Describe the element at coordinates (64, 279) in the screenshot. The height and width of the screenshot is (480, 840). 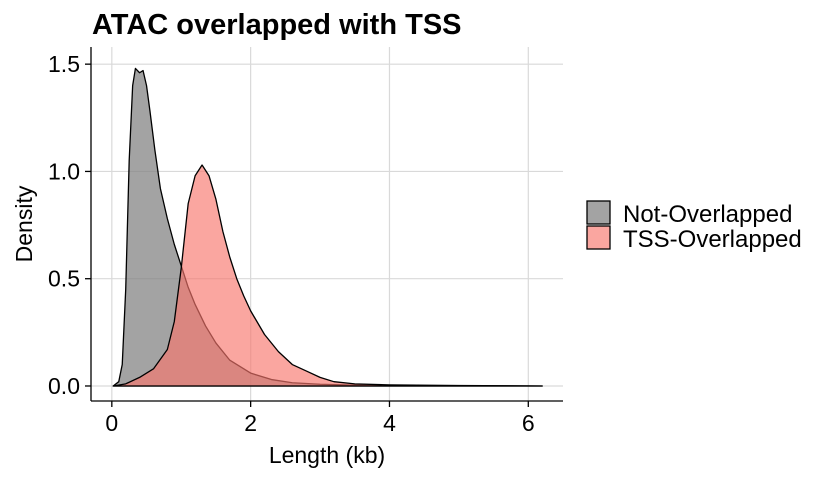
I see `y-tick-label: 0.5` at that location.